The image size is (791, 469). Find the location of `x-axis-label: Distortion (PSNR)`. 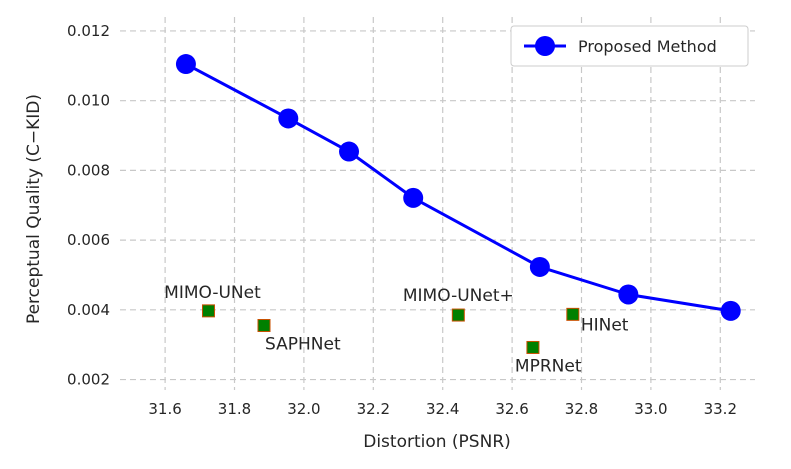

x-axis-label: Distortion (PSNR) is located at coordinates (437, 442).